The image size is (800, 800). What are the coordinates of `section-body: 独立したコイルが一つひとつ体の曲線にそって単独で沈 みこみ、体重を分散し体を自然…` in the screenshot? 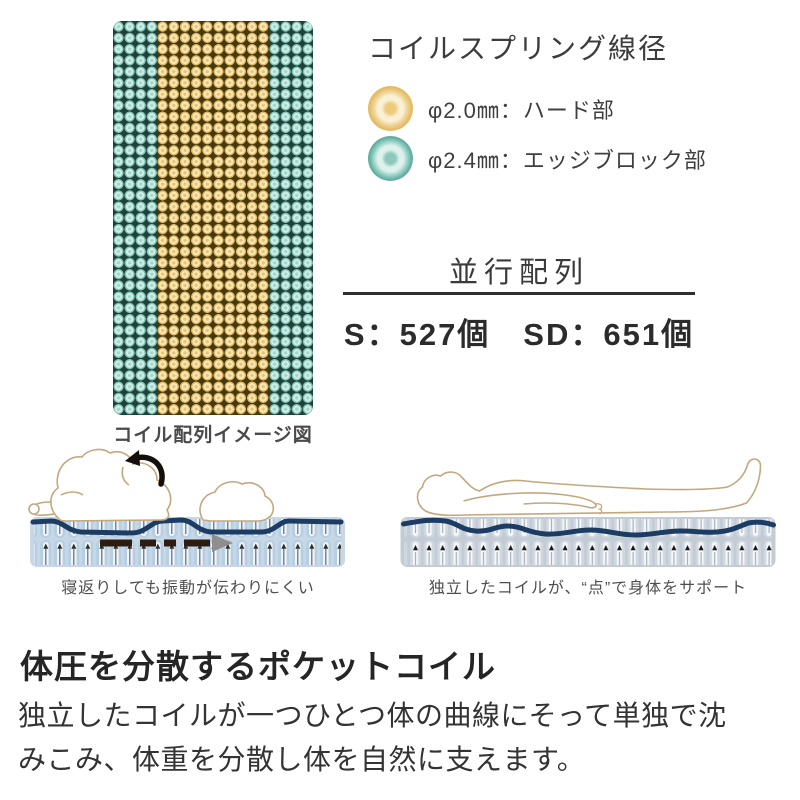 It's located at (407, 737).